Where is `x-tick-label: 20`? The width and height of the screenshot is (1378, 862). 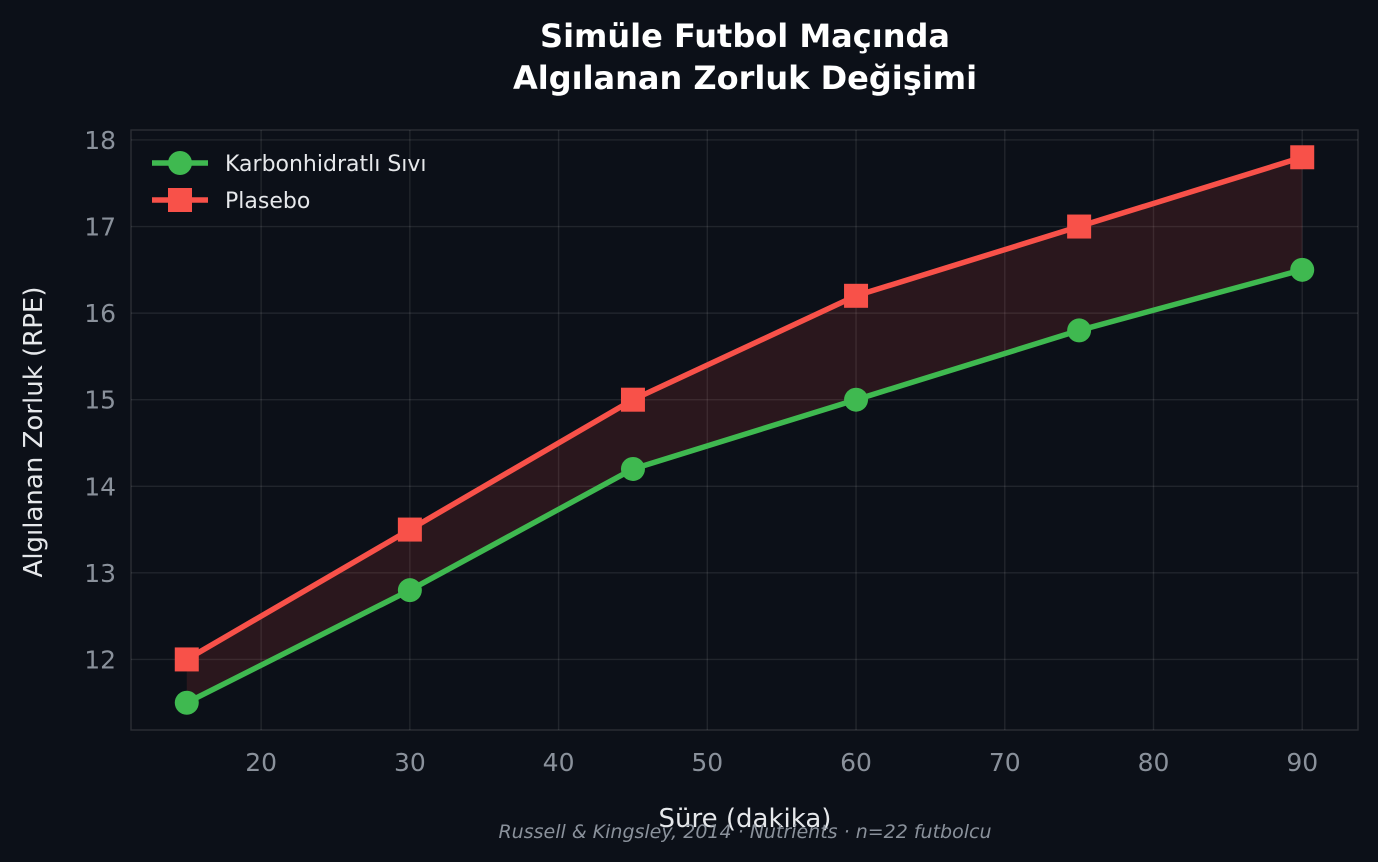 x-tick-label: 20 is located at coordinates (261, 762).